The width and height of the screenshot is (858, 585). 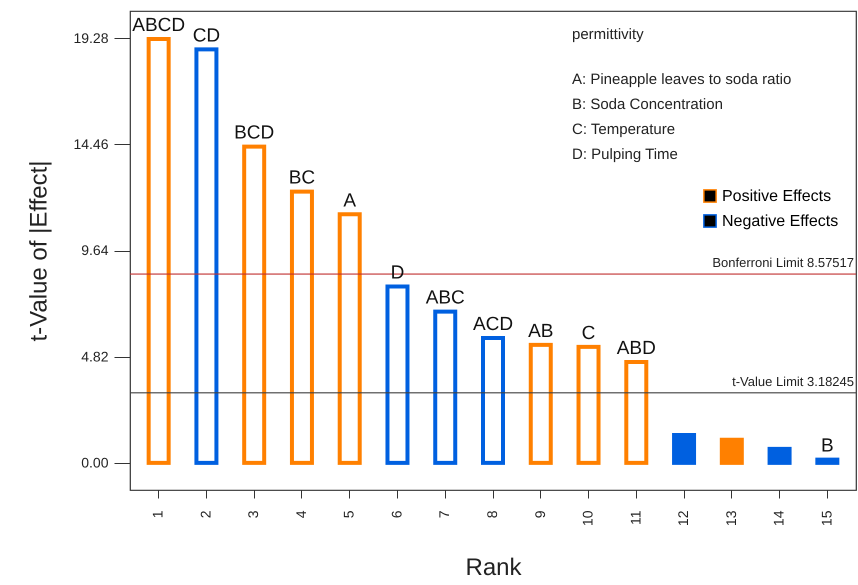 I want to click on x-tick-label: 10, so click(x=588, y=518).